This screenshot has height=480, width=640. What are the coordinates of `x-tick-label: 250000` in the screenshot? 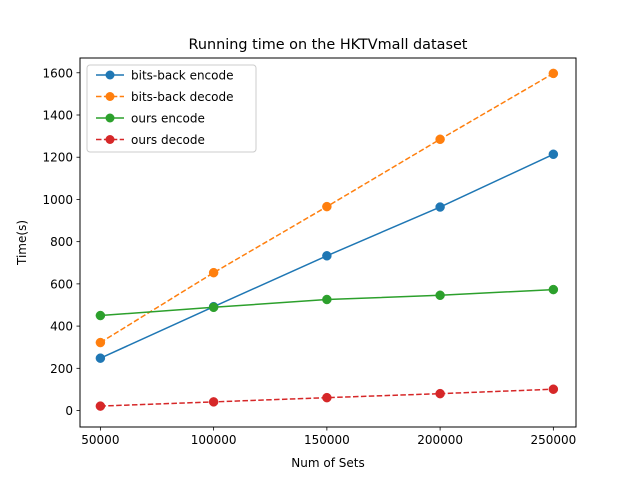 It's located at (553, 440).